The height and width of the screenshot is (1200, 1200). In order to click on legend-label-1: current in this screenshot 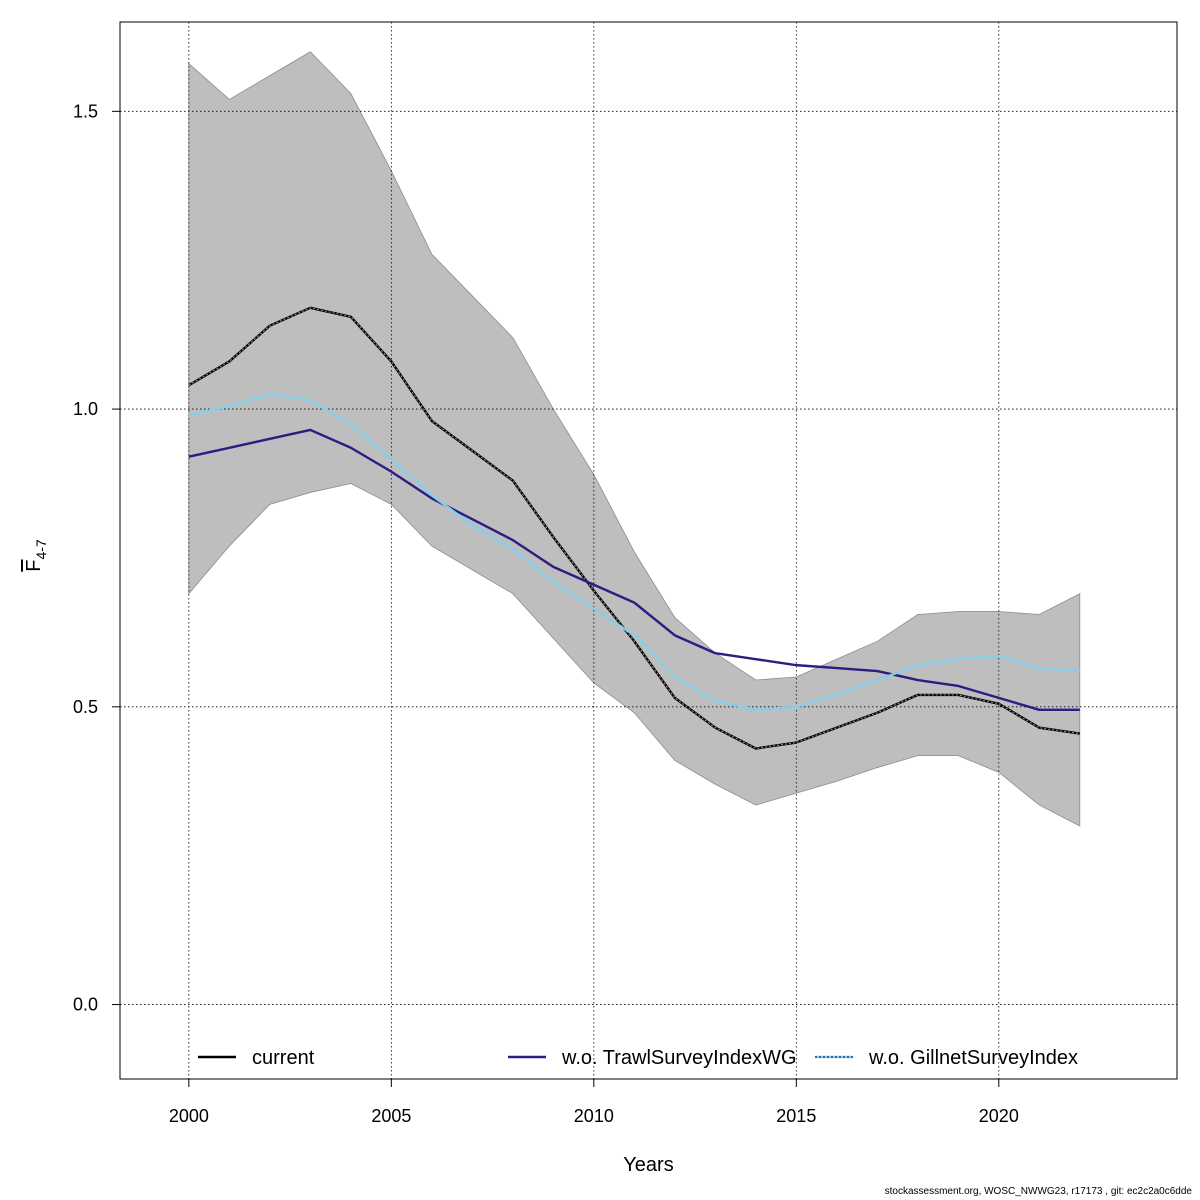, I will do `click(283, 1058)`.